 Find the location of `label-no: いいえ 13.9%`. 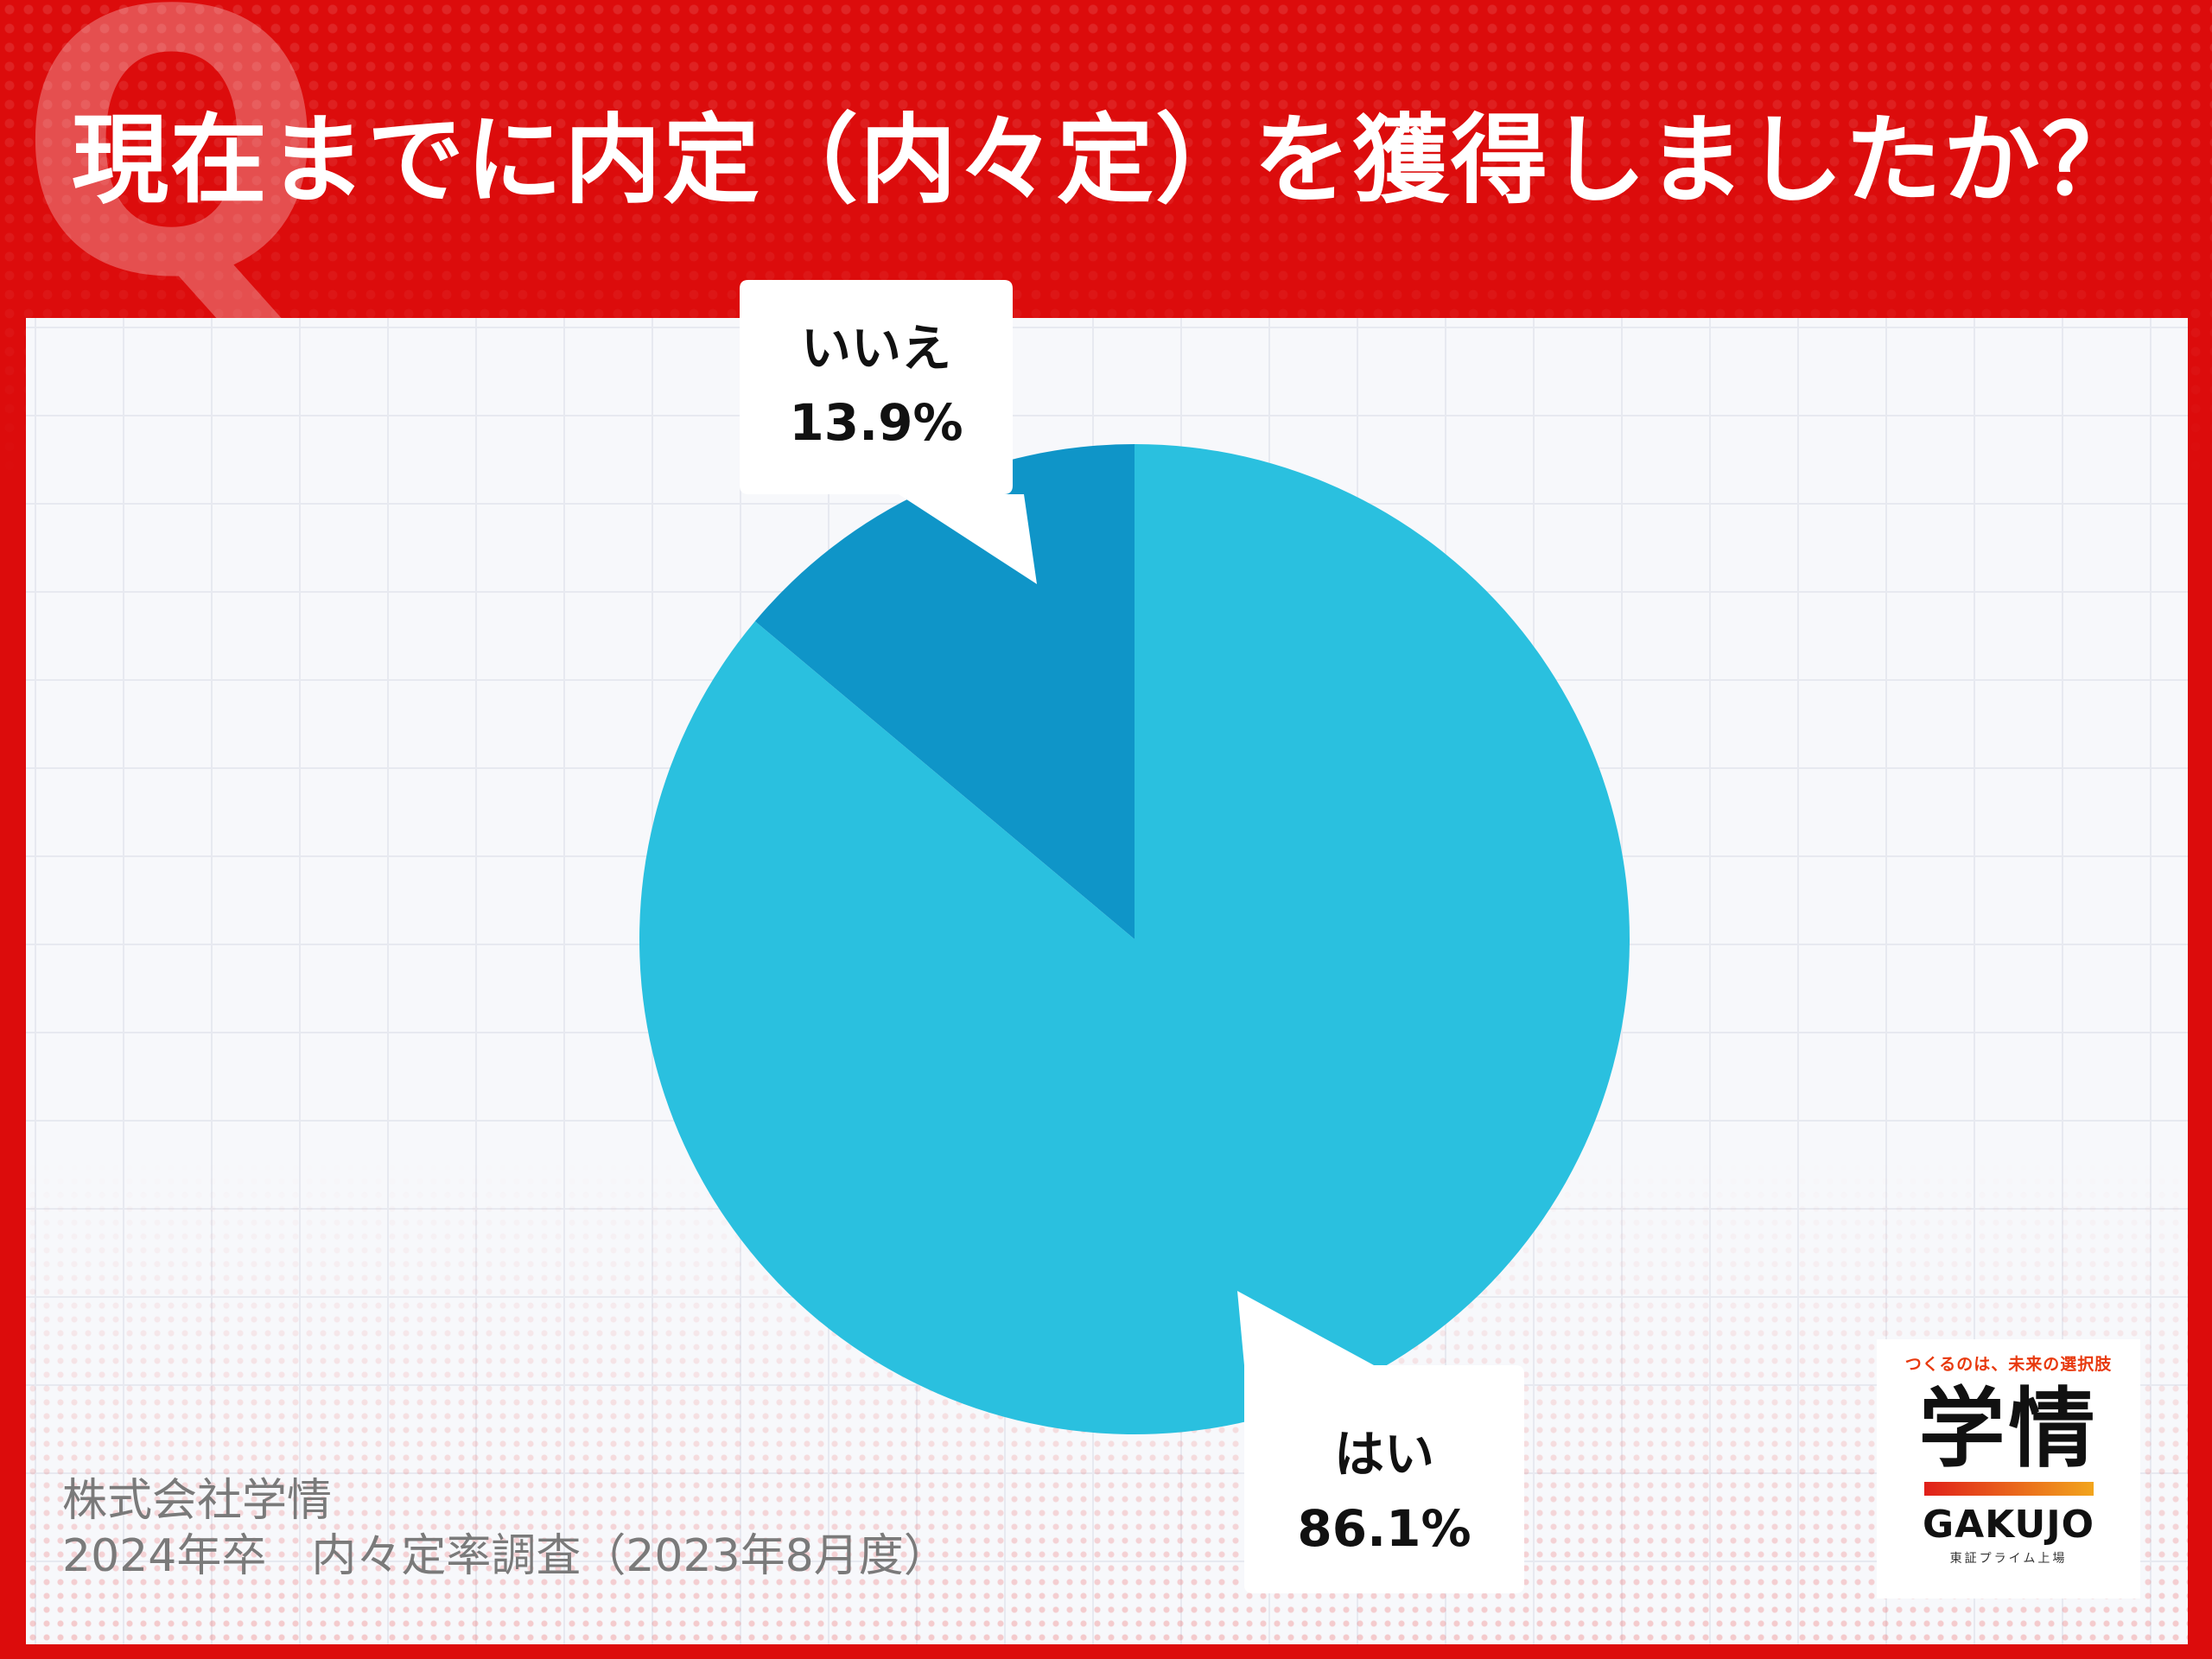

label-no: いいえ 13.9% is located at coordinates (876, 385).